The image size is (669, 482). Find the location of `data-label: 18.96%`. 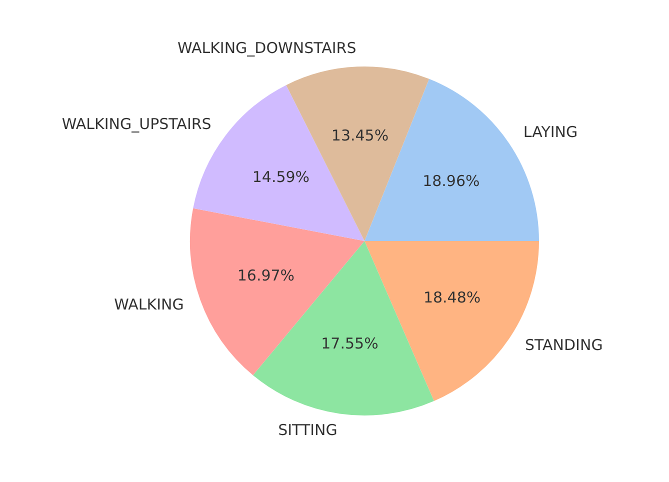

data-label: 18.96% is located at coordinates (451, 181).